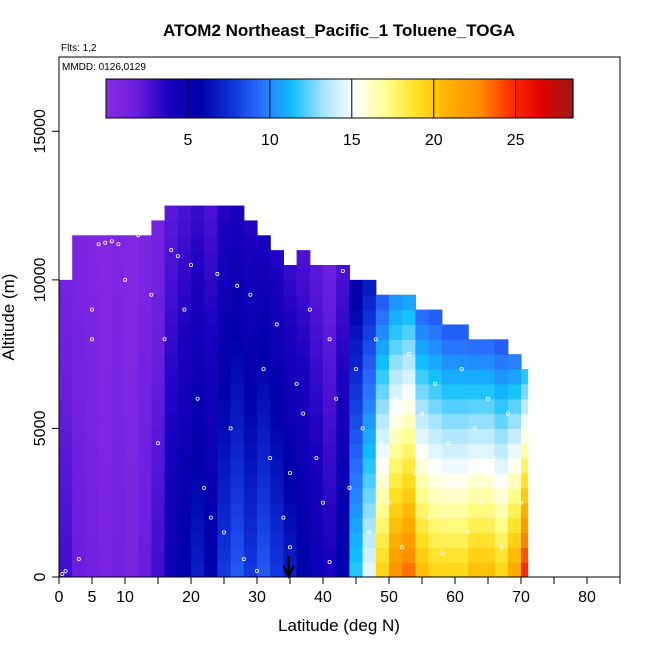 Image resolution: width=650 pixels, height=650 pixels. Describe the element at coordinates (288, 572) in the screenshot. I see `arrow-head` at that location.